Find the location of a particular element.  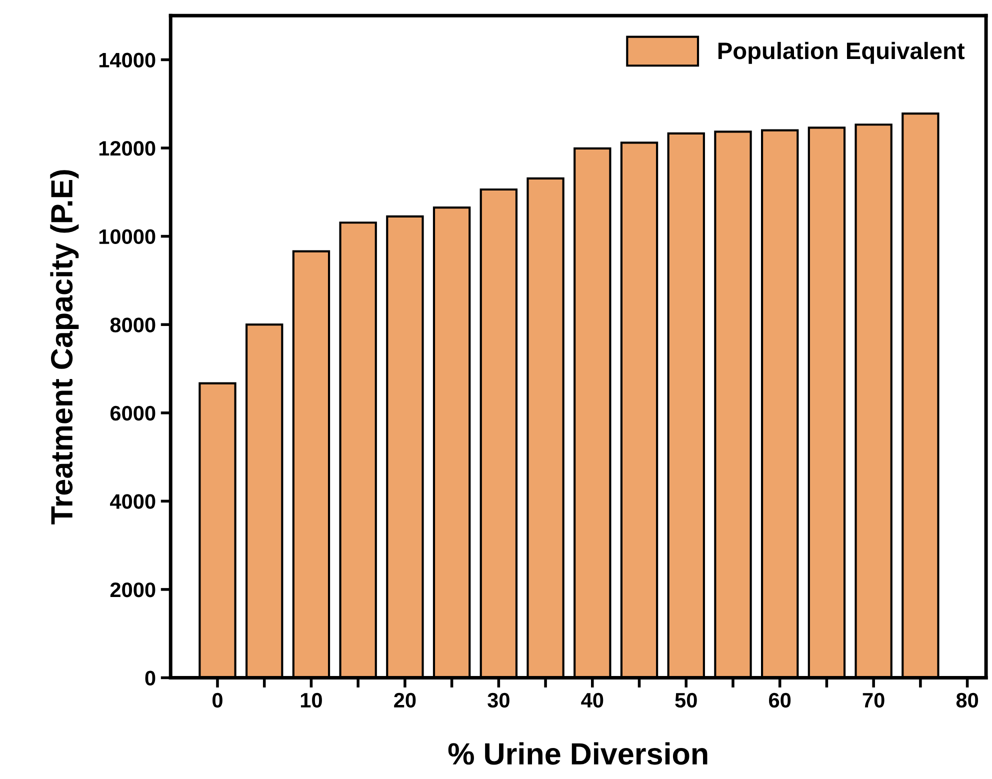

y-tick-label: 2000 is located at coordinates (133, 590).